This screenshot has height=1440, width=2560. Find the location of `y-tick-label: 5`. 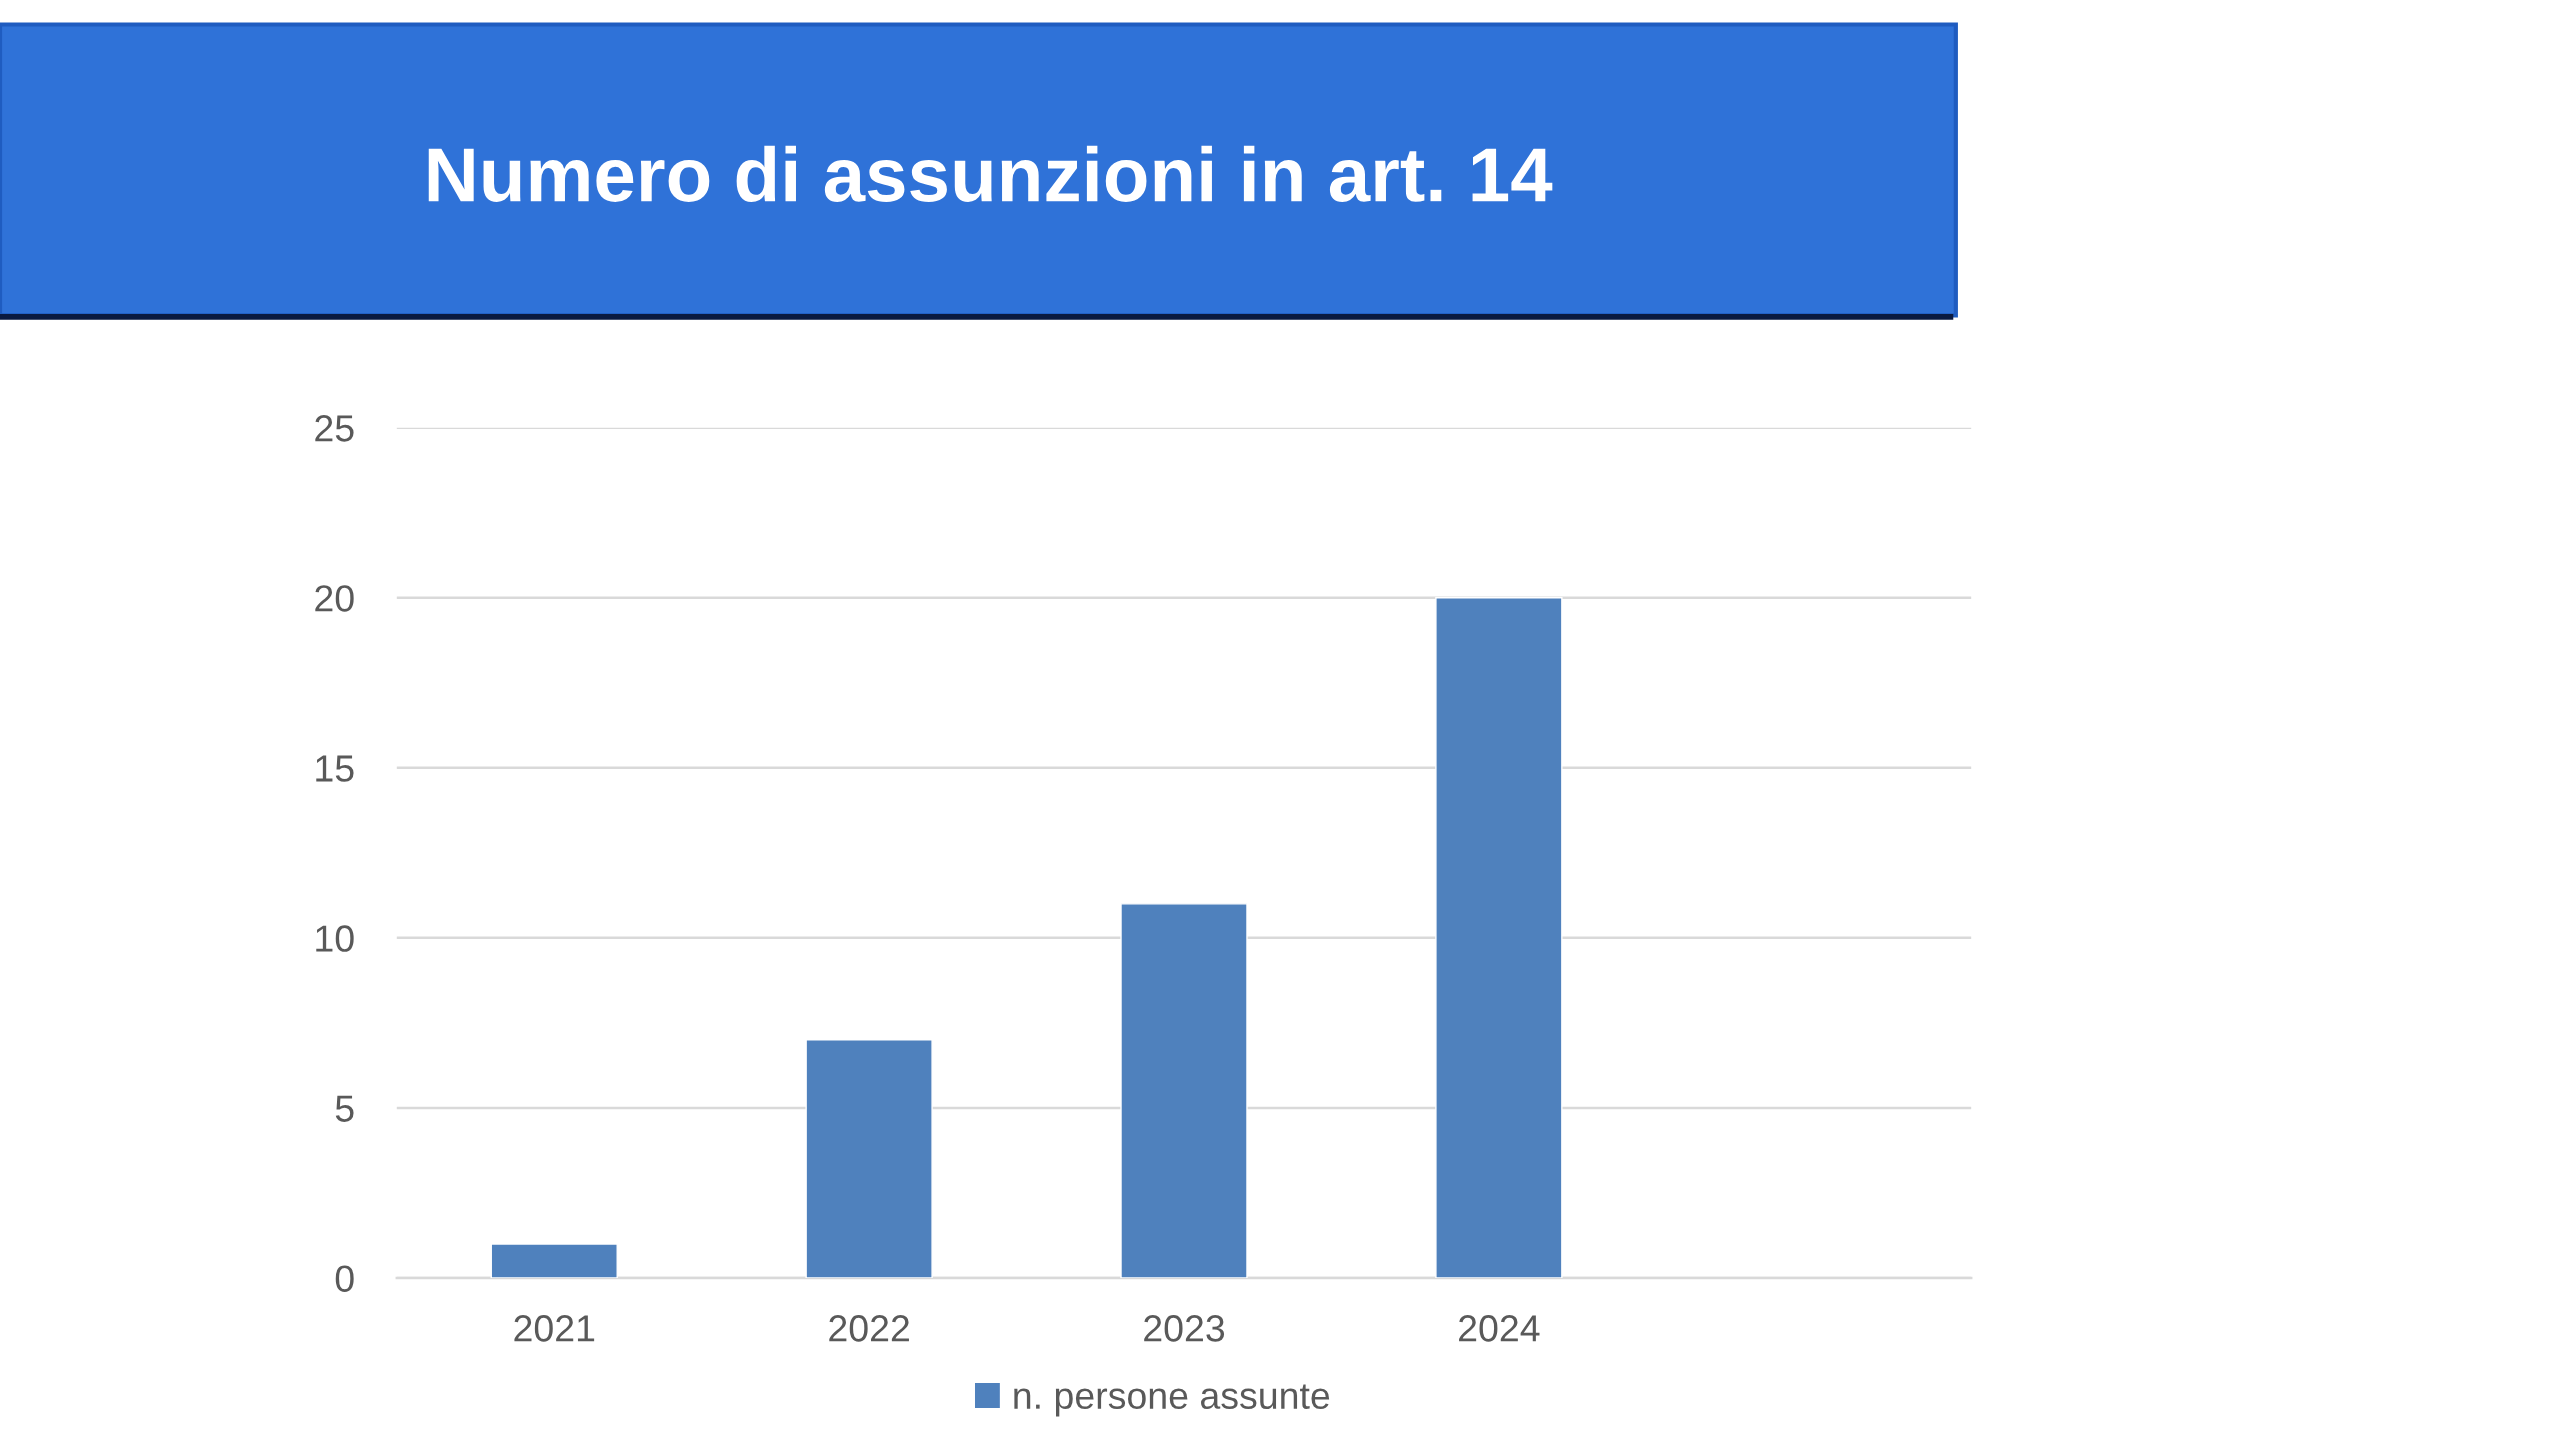

y-tick-label: 5 is located at coordinates (344, 1108).